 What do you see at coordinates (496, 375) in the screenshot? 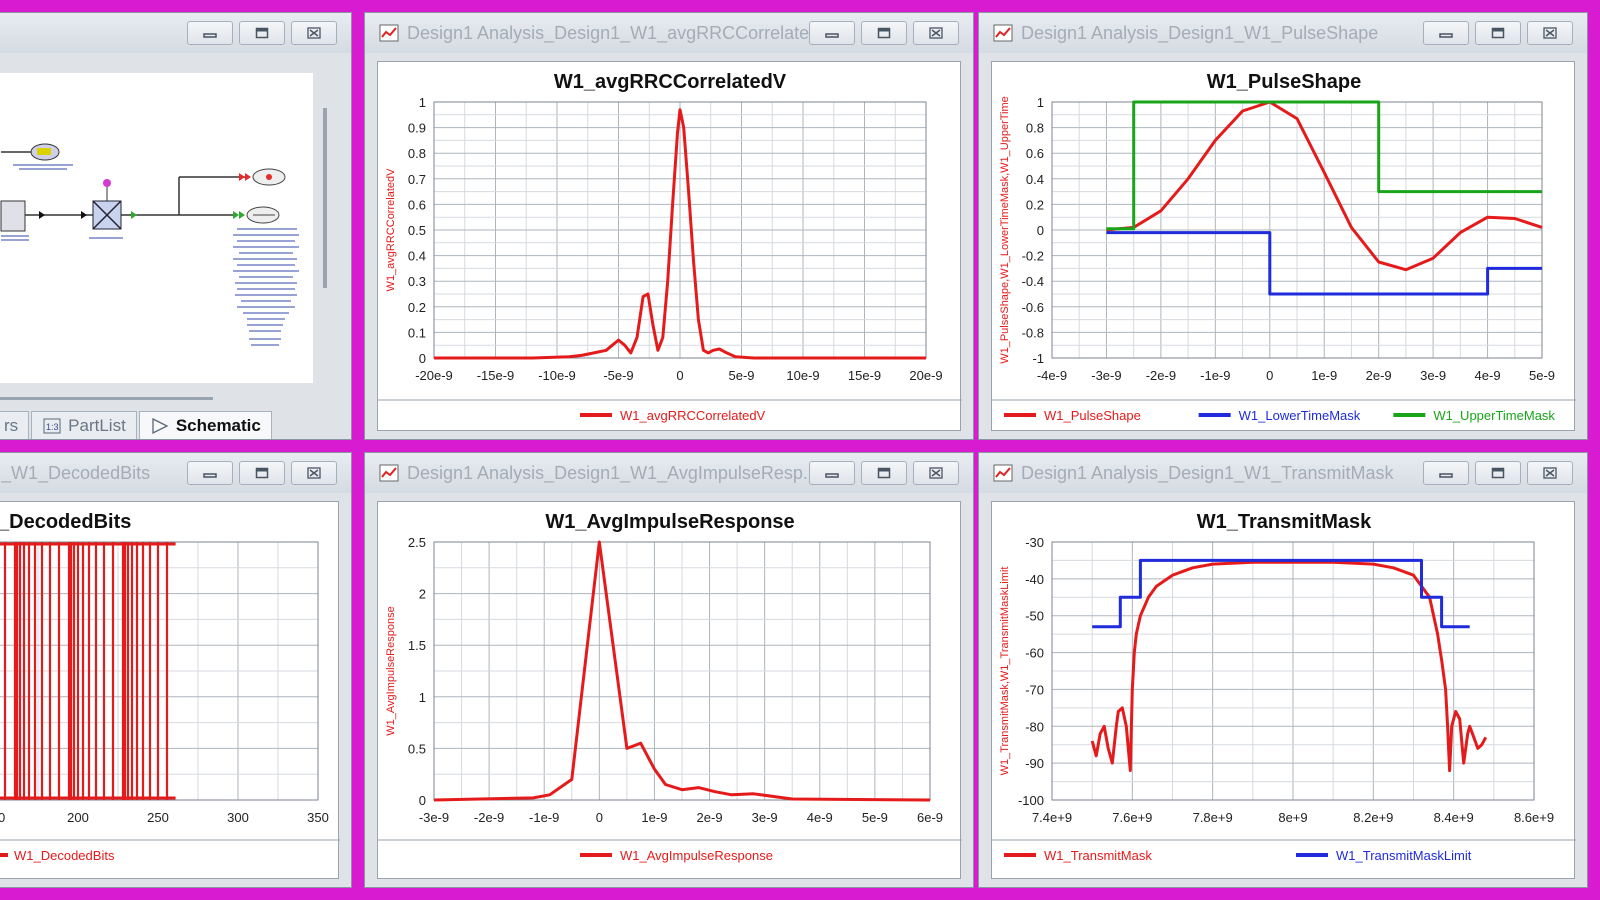
I see `x-tick-label: -15e-9` at bounding box center [496, 375].